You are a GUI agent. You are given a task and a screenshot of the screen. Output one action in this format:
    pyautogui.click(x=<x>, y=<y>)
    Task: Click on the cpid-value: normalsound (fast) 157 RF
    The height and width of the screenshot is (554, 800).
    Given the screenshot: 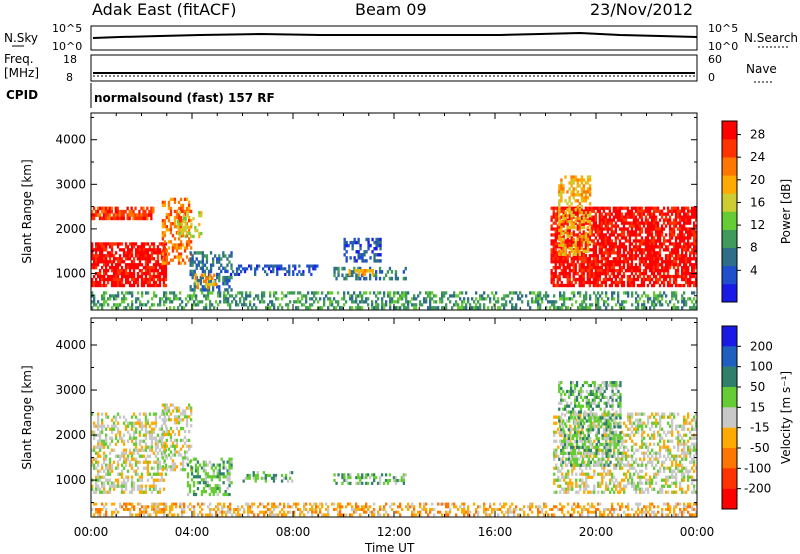 What is the action you would take?
    pyautogui.click(x=184, y=98)
    